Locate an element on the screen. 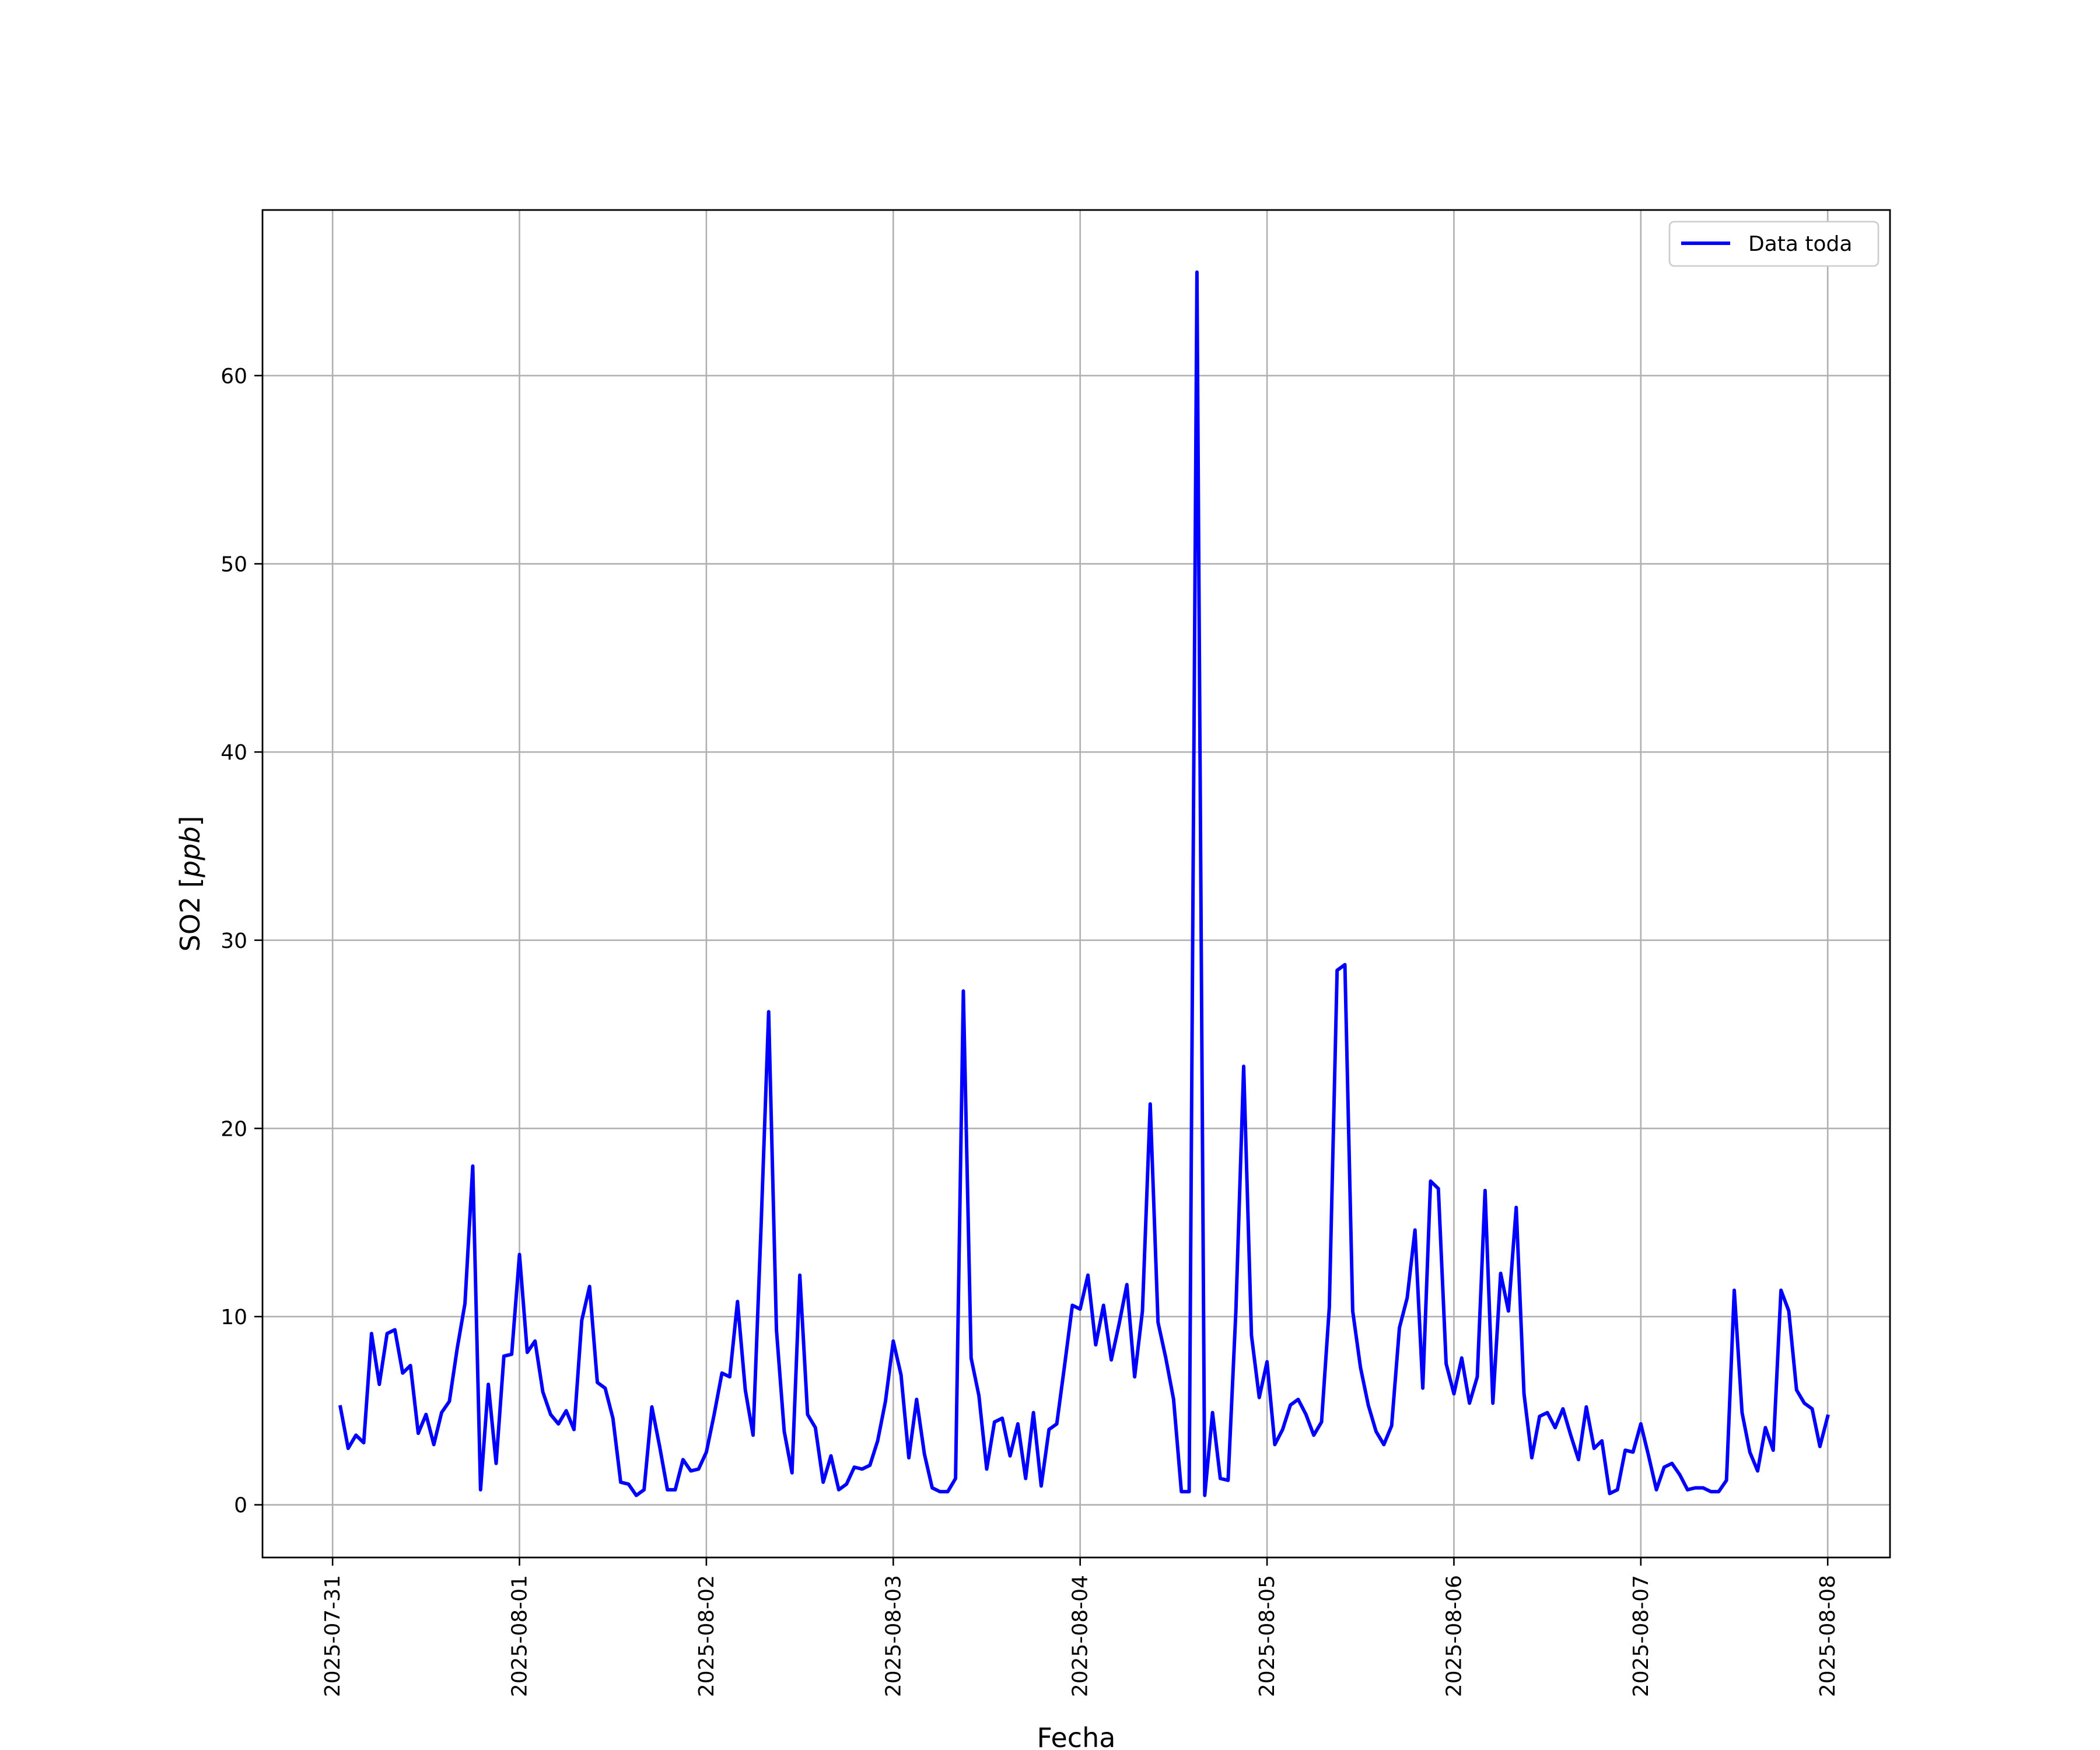 The height and width of the screenshot is (1750, 2100). x-tick-label: 2025-08-03 is located at coordinates (893, 1636).